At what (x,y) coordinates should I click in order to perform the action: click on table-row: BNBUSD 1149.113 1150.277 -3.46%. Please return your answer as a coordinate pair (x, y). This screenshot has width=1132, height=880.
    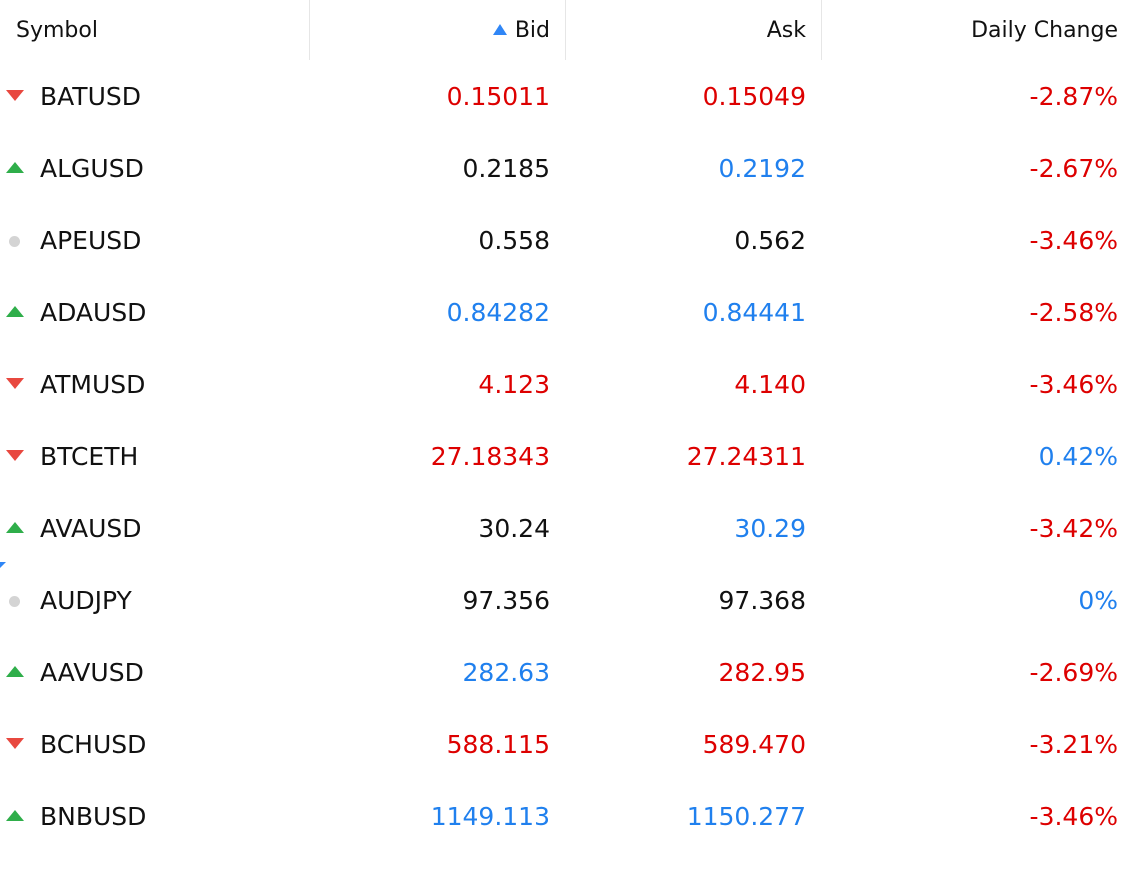
    Looking at the image, I should click on (566, 816).